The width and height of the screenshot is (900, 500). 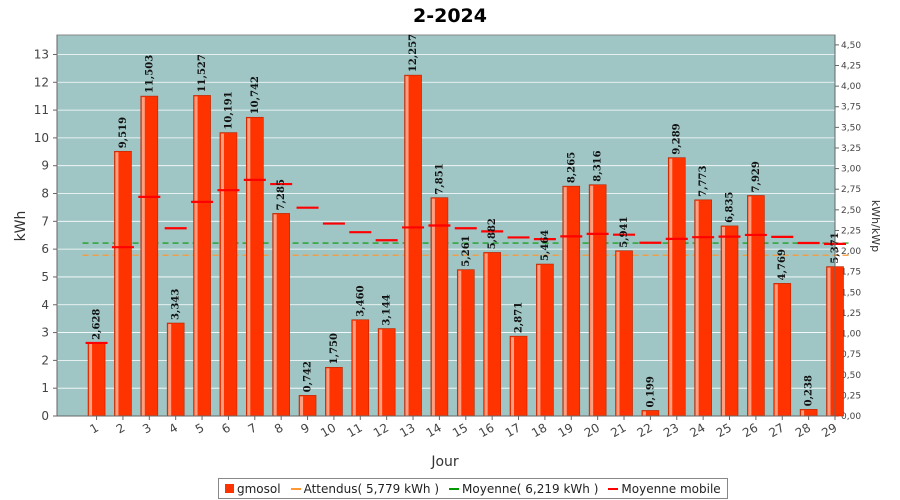 What do you see at coordinates (851, 417) in the screenshot?
I see `y2-tick-label: 0,00` at bounding box center [851, 417].